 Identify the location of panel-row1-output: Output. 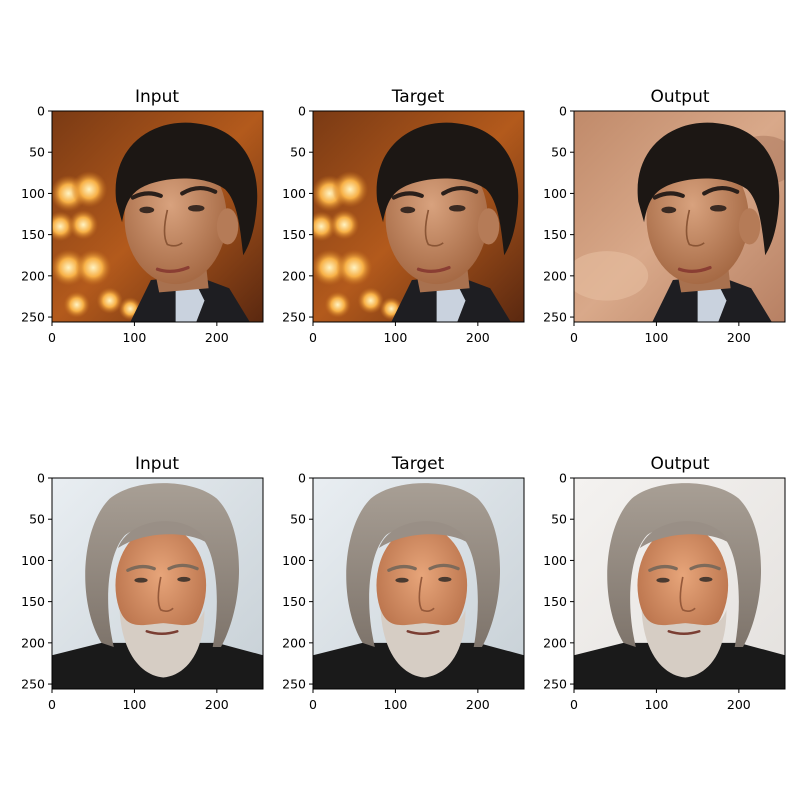
(679, 204).